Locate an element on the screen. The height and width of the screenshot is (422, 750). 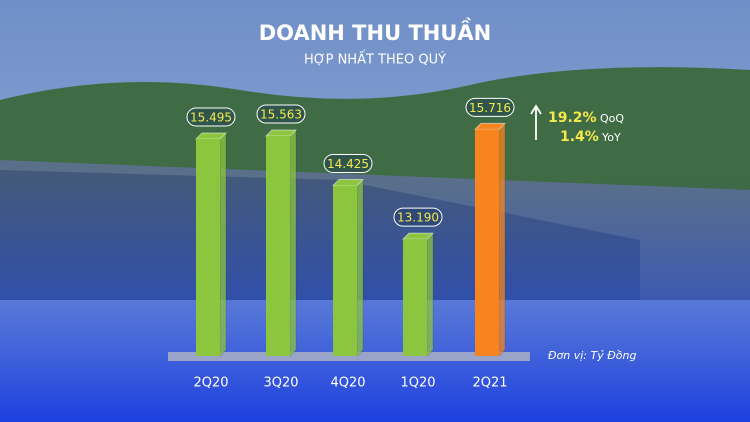
chart-subtitle: HỢP NHẤT THEO QUÝ is located at coordinates (375, 59).